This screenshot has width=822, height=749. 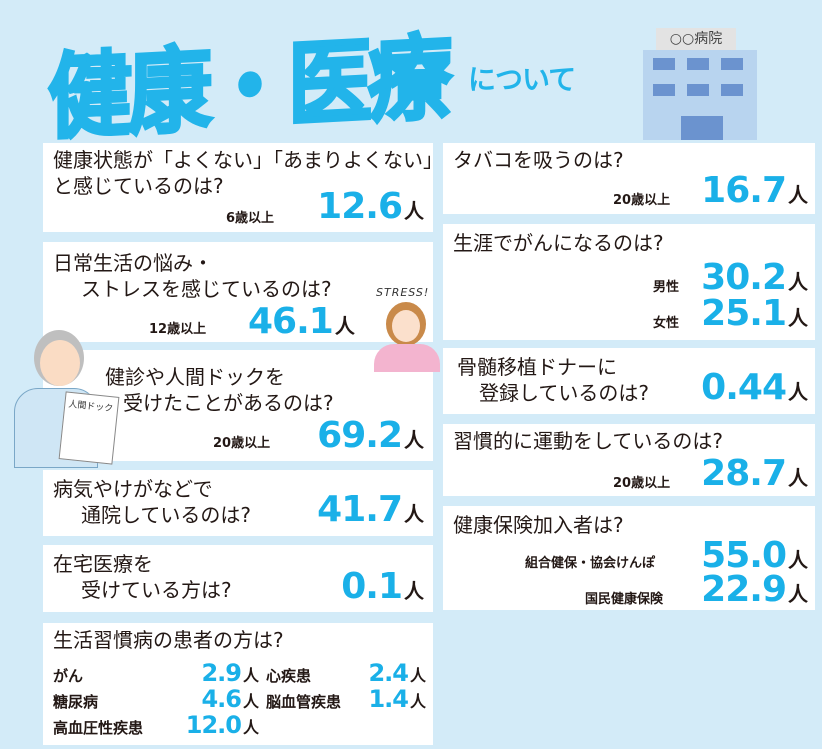 I want to click on question: 登録しているのは?, so click(x=564, y=393).